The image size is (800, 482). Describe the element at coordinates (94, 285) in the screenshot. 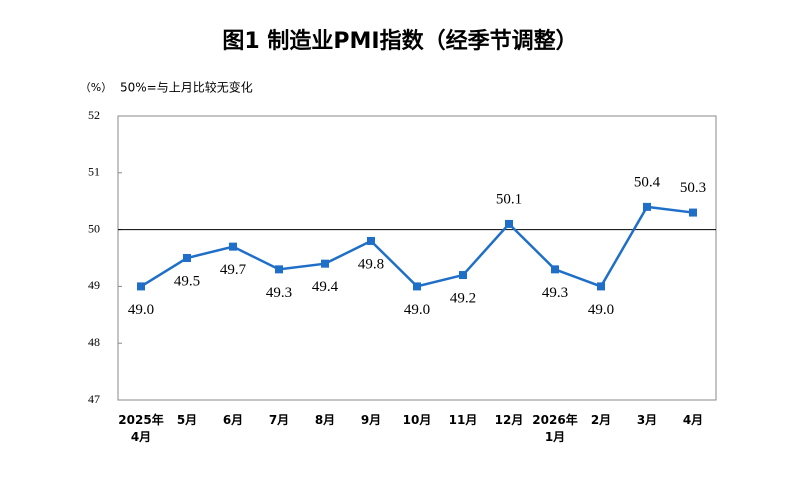

I see `y-tick-label: 49` at that location.